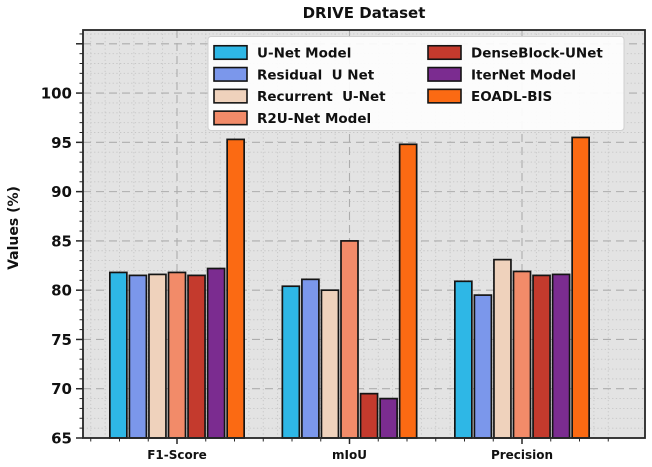 This screenshot has width=652, height=467. Describe the element at coordinates (216, 353) in the screenshot. I see `bar-iternet-model-f1-score` at that location.